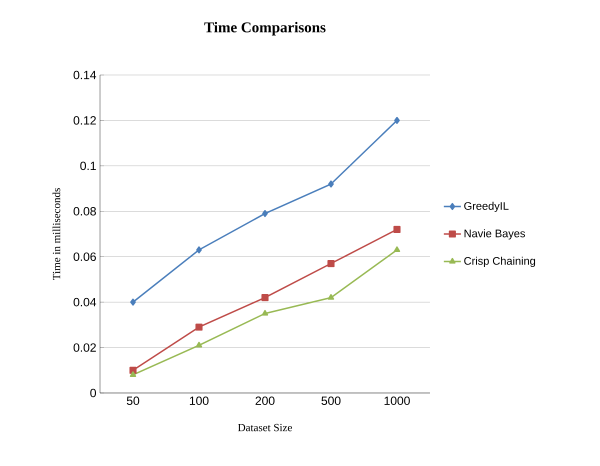 This screenshot has height=466, width=600. Describe the element at coordinates (85, 302) in the screenshot. I see `y-tick-label: 0.04` at that location.